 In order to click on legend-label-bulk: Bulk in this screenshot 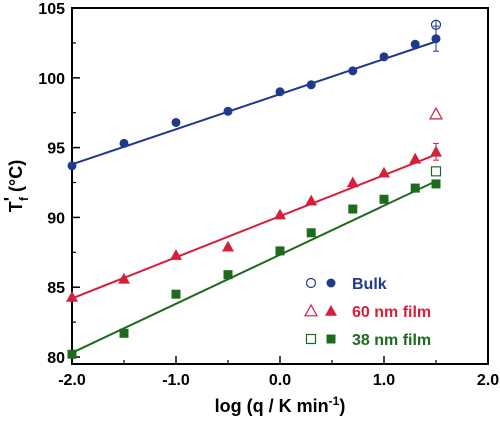, I will do `click(369, 284)`.